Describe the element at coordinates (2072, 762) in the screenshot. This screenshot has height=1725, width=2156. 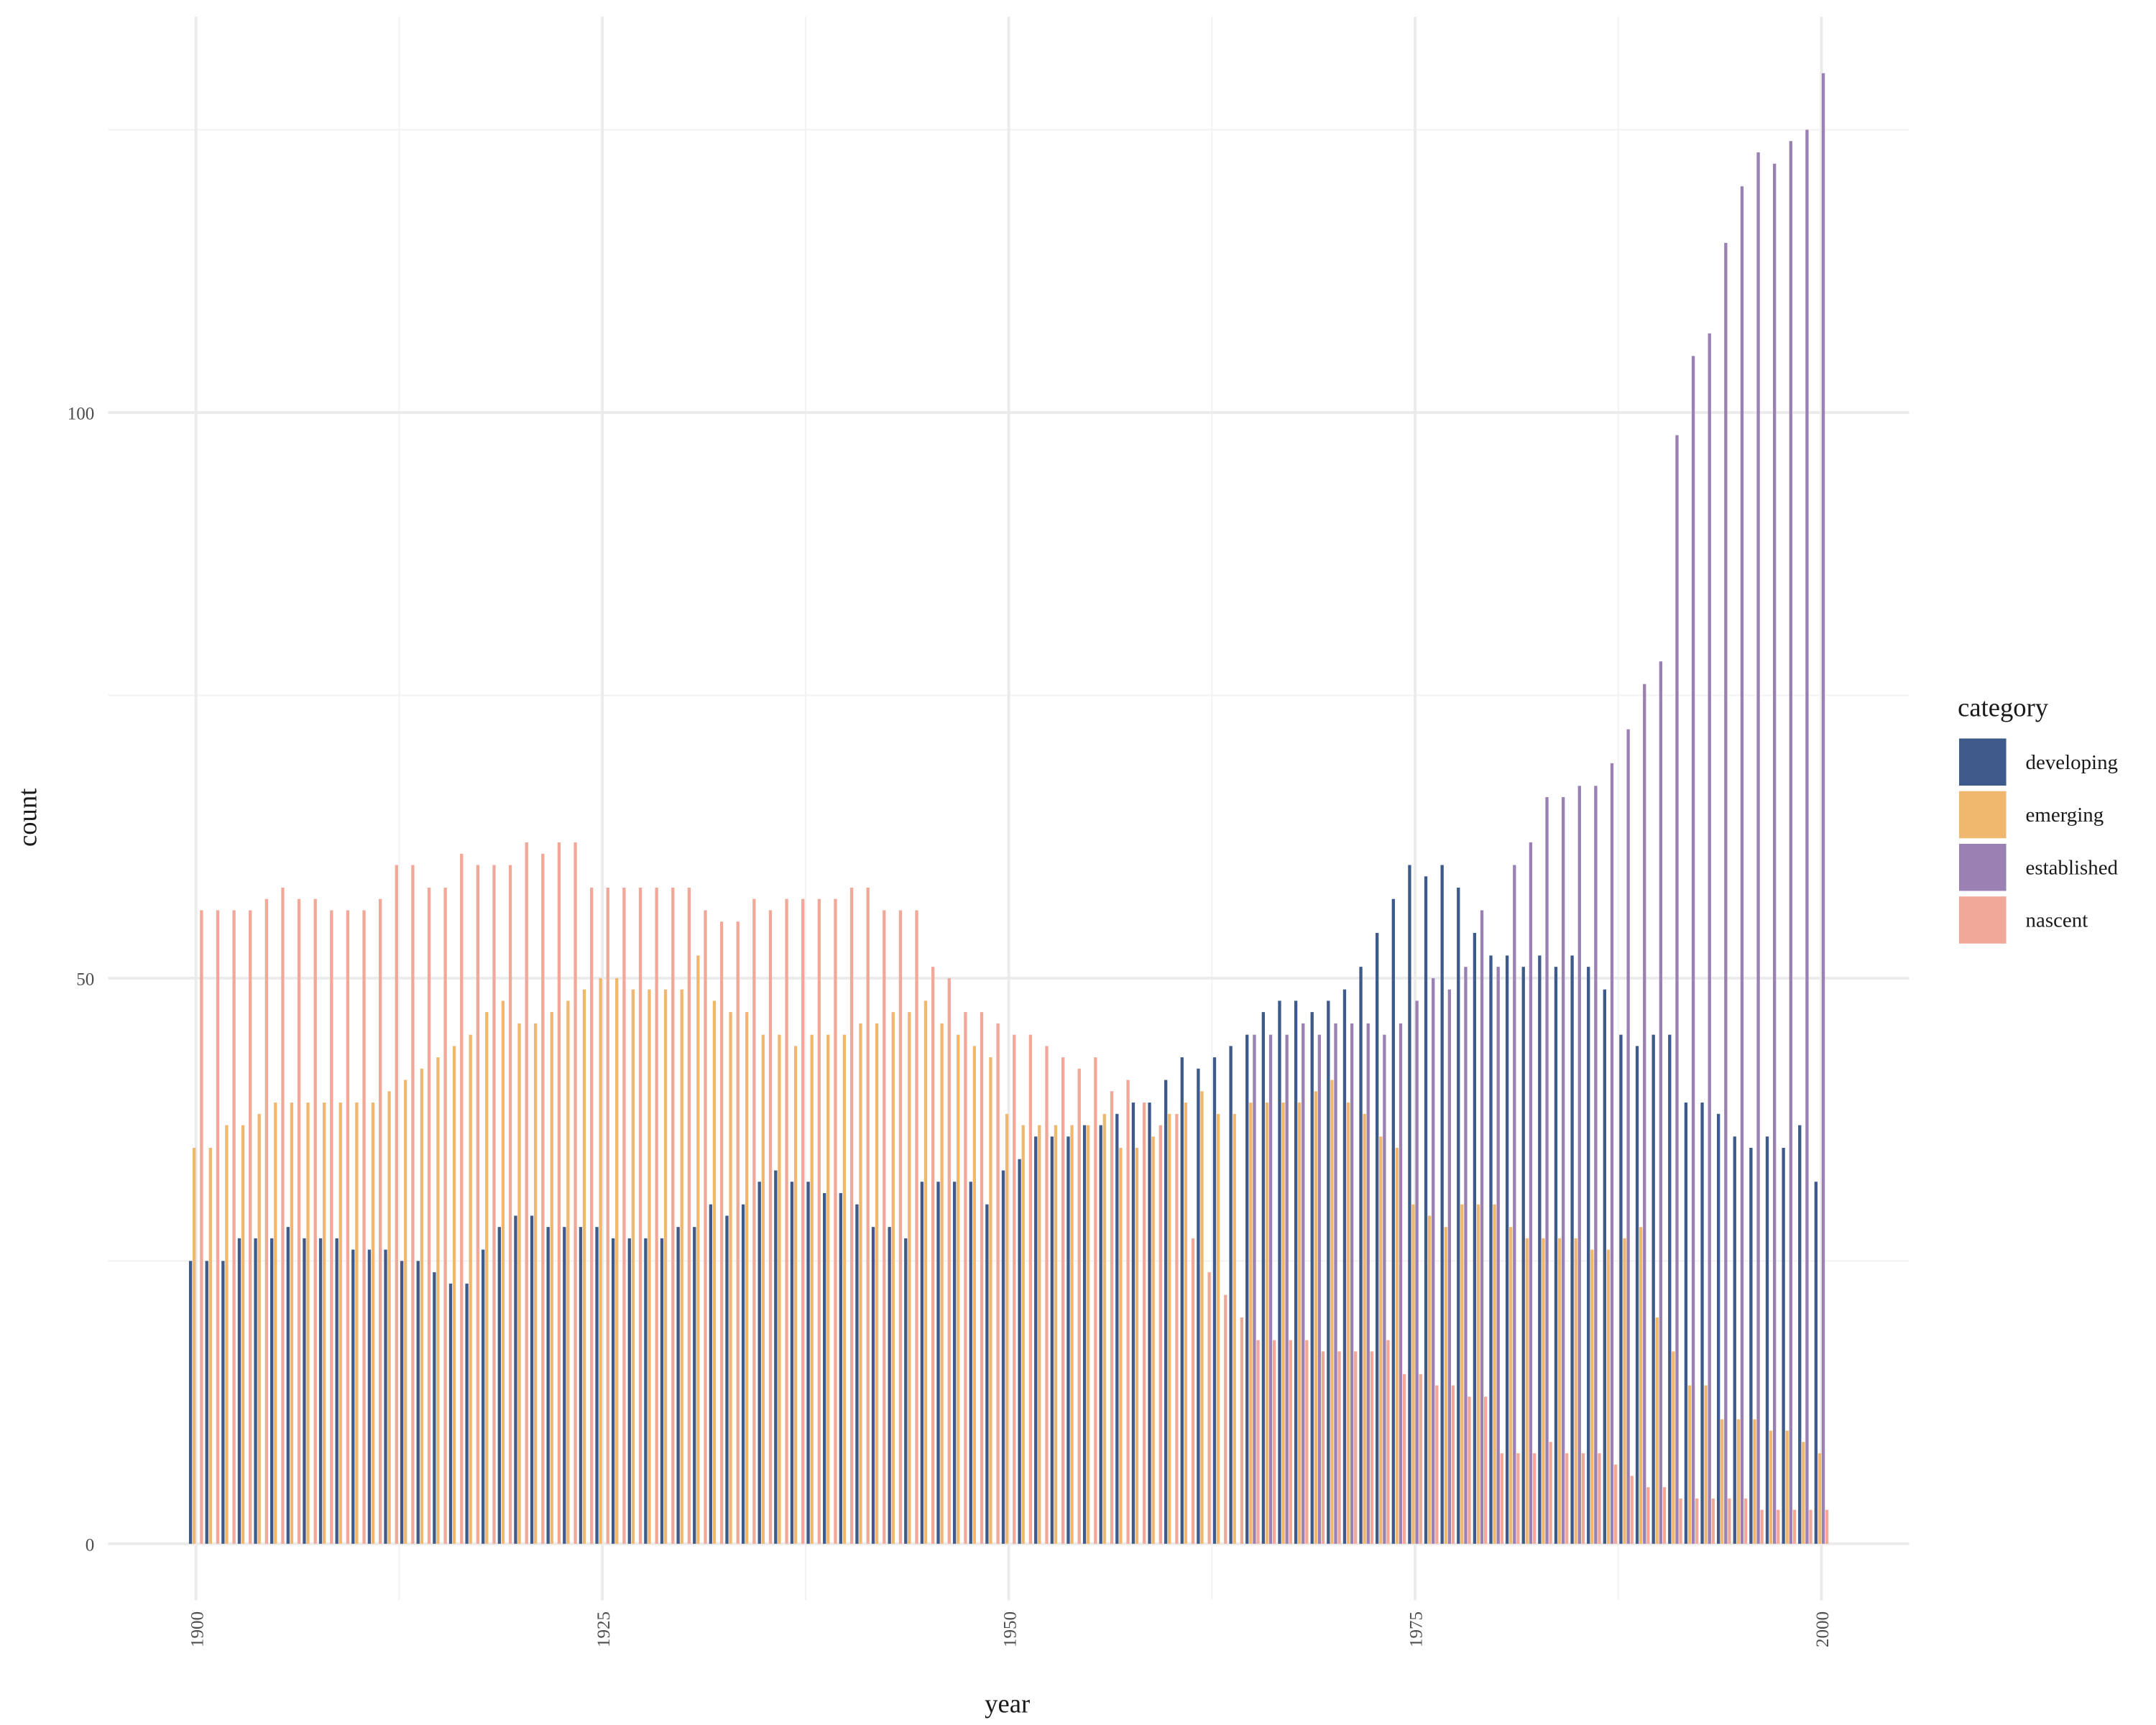
I see `legend-label: developing` at that location.